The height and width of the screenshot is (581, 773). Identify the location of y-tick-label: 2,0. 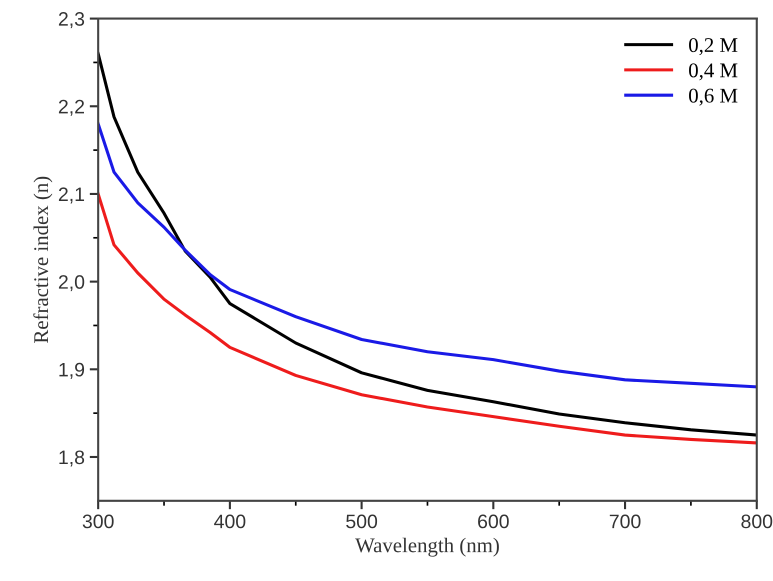
(71, 283).